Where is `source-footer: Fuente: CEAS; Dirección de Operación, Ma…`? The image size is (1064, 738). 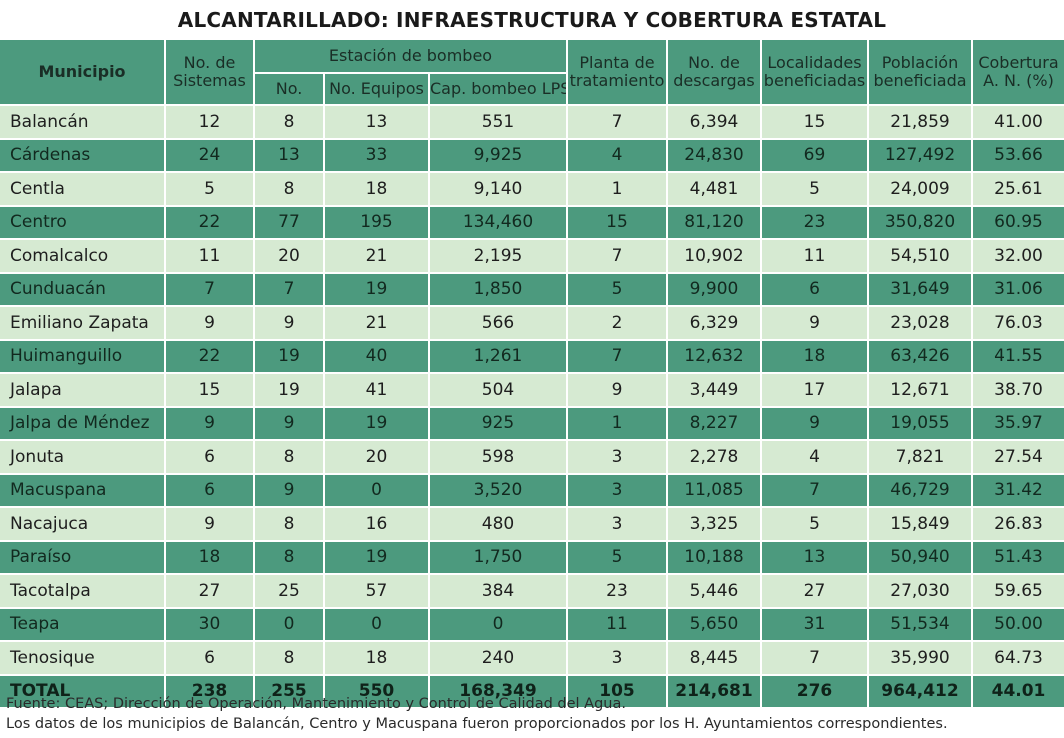 source-footer: Fuente: CEAS; Dirección de Operación, Ma… is located at coordinates (477, 714).